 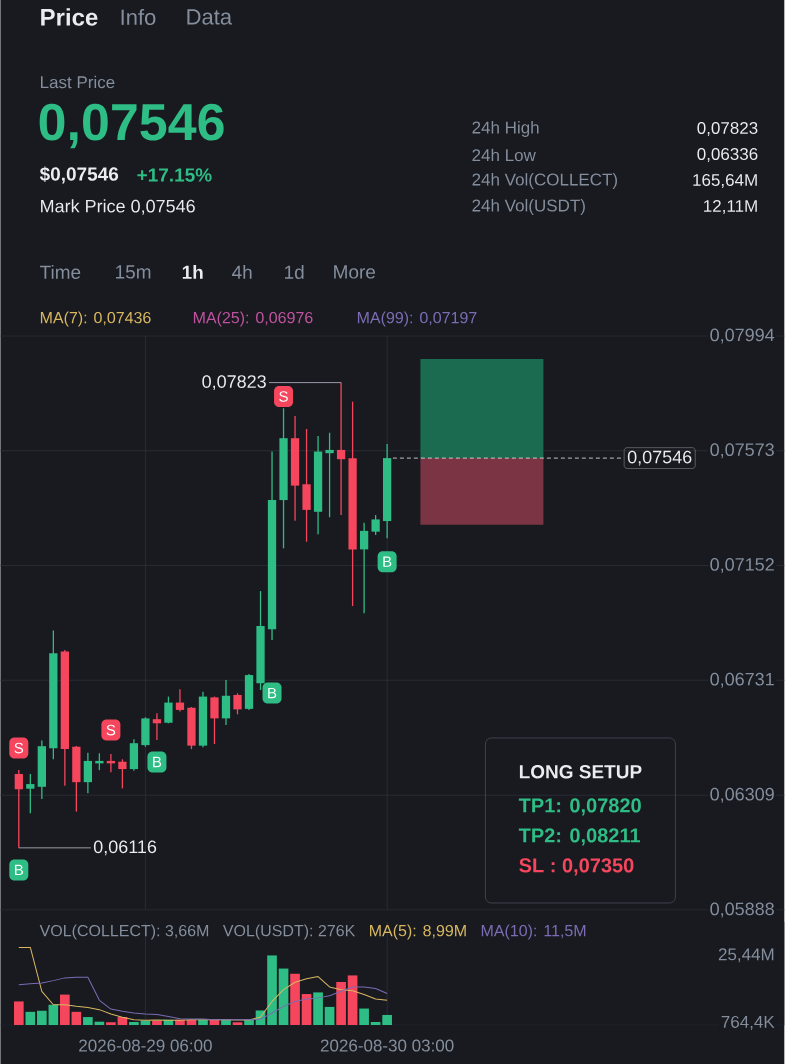 What do you see at coordinates (579, 807) in the screenshot?
I see `annotation: TP1: 0,07820` at bounding box center [579, 807].